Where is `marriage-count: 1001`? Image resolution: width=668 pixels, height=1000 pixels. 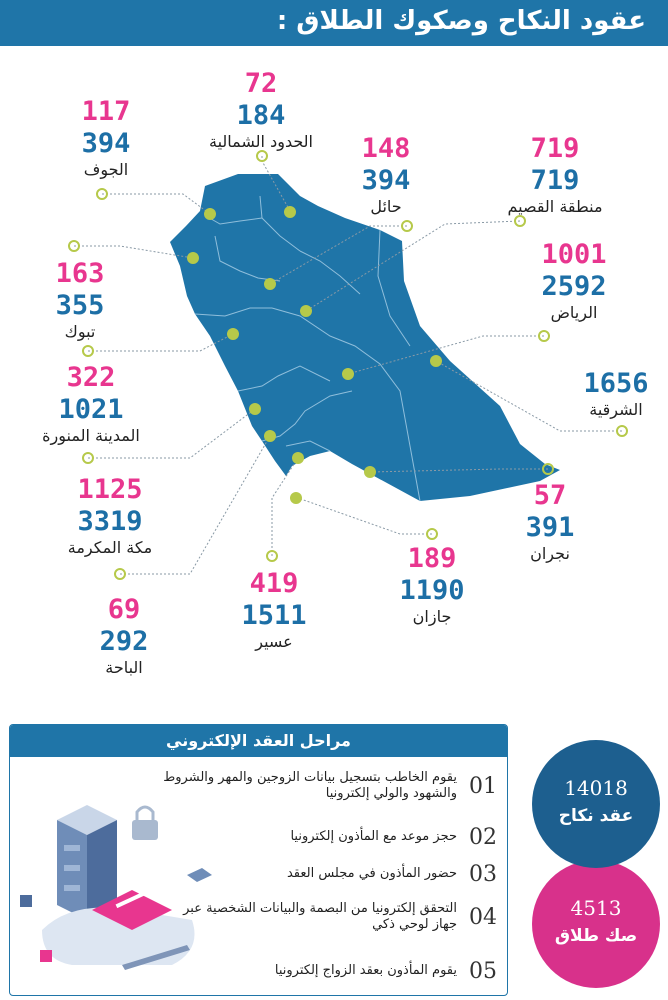
marriage-count: 1001 is located at coordinates (574, 254).